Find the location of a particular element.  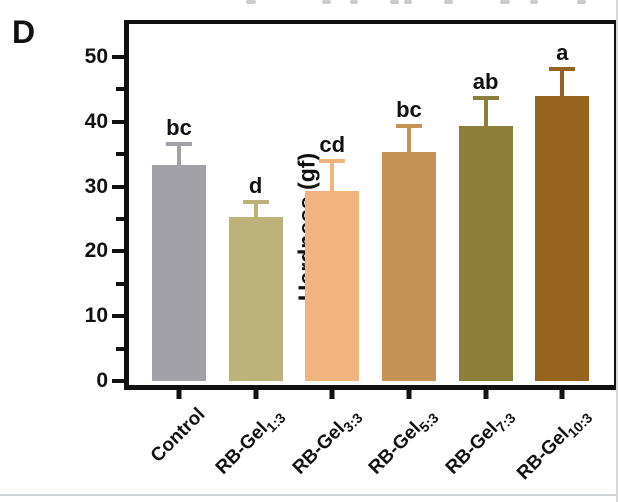

y-axis-tick-label: 30 is located at coordinates (96, 186).